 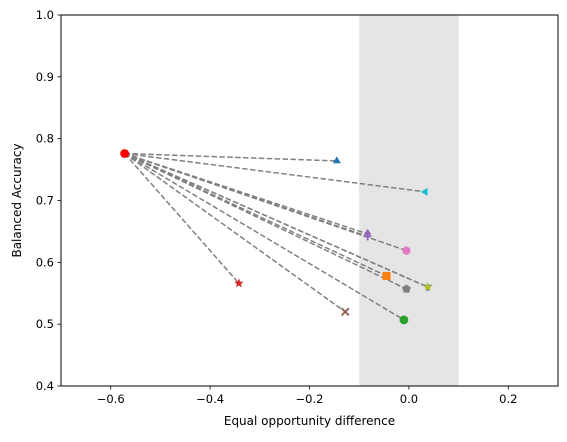 I want to click on y-tick-label: 0.9, so click(x=45, y=77).